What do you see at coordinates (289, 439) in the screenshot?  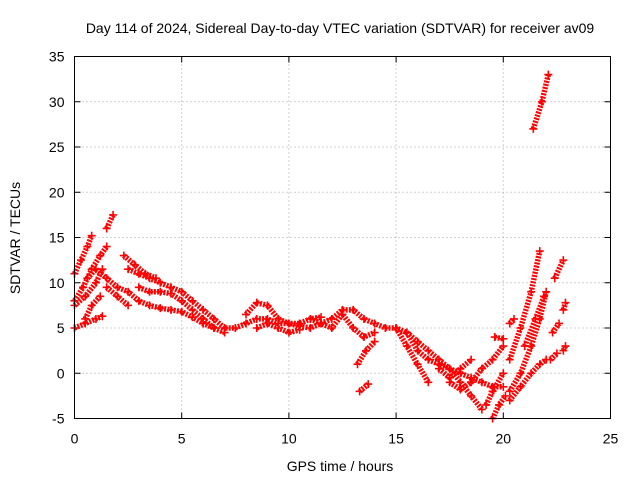 I see `x-tick-label: 10` at bounding box center [289, 439].